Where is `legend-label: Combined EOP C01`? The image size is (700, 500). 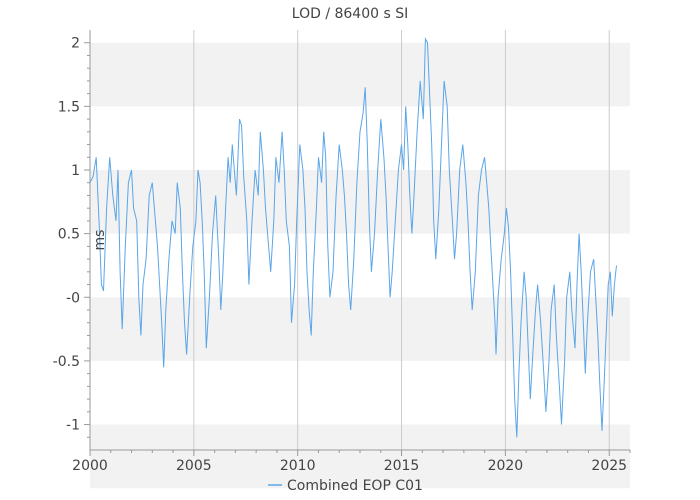 legend-label: Combined EOP C01 is located at coordinates (355, 486).